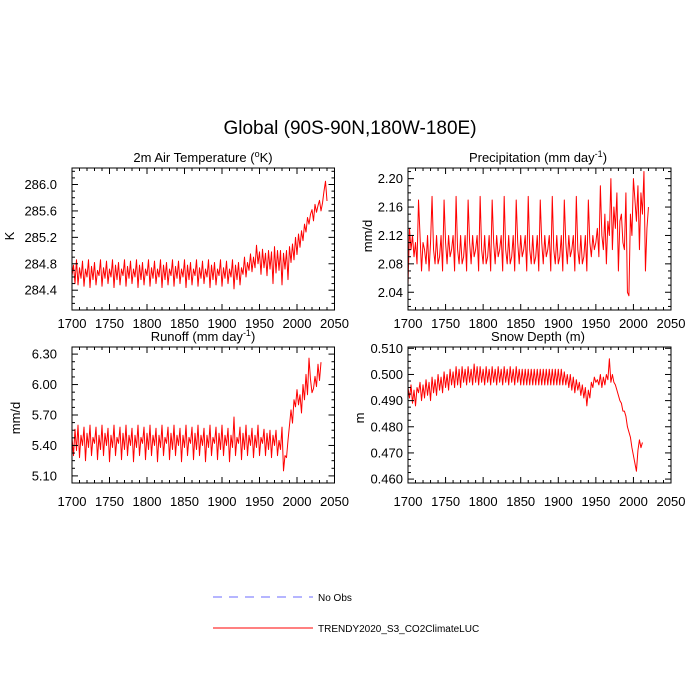 The height and width of the screenshot is (700, 700). Describe the element at coordinates (386, 426) in the screenshot. I see `y-tick-label: 0.480` at that location.